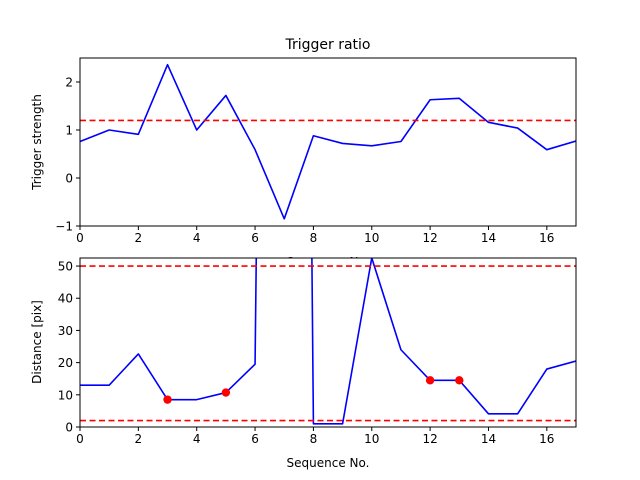  I want to click on top-x-tick-label: 10, so click(371, 238).